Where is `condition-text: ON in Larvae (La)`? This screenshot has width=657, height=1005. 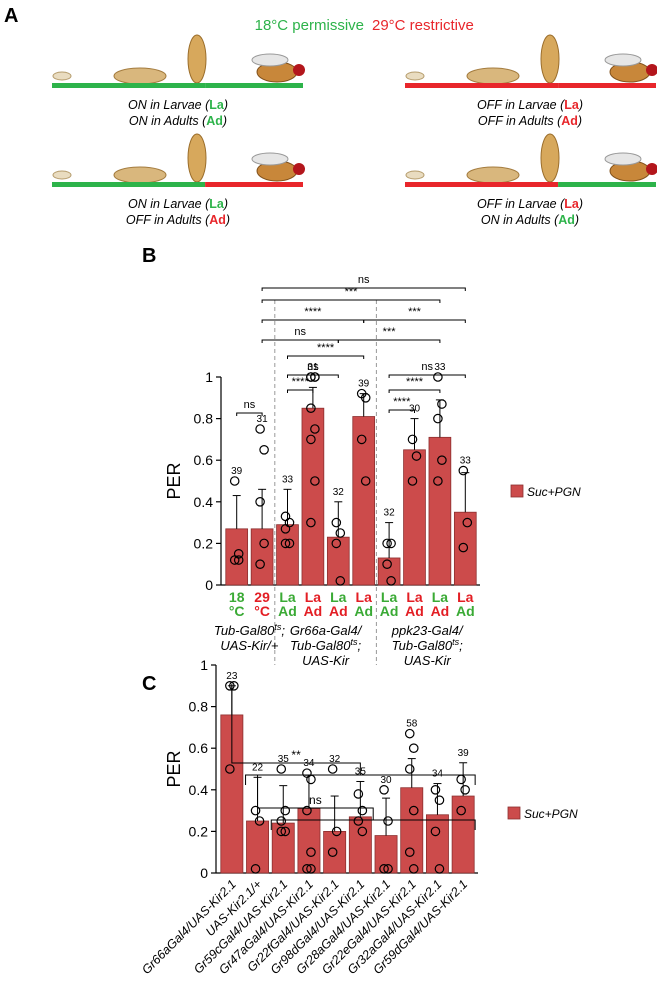 condition-text: ON in Larvae (La) is located at coordinates (178, 105).